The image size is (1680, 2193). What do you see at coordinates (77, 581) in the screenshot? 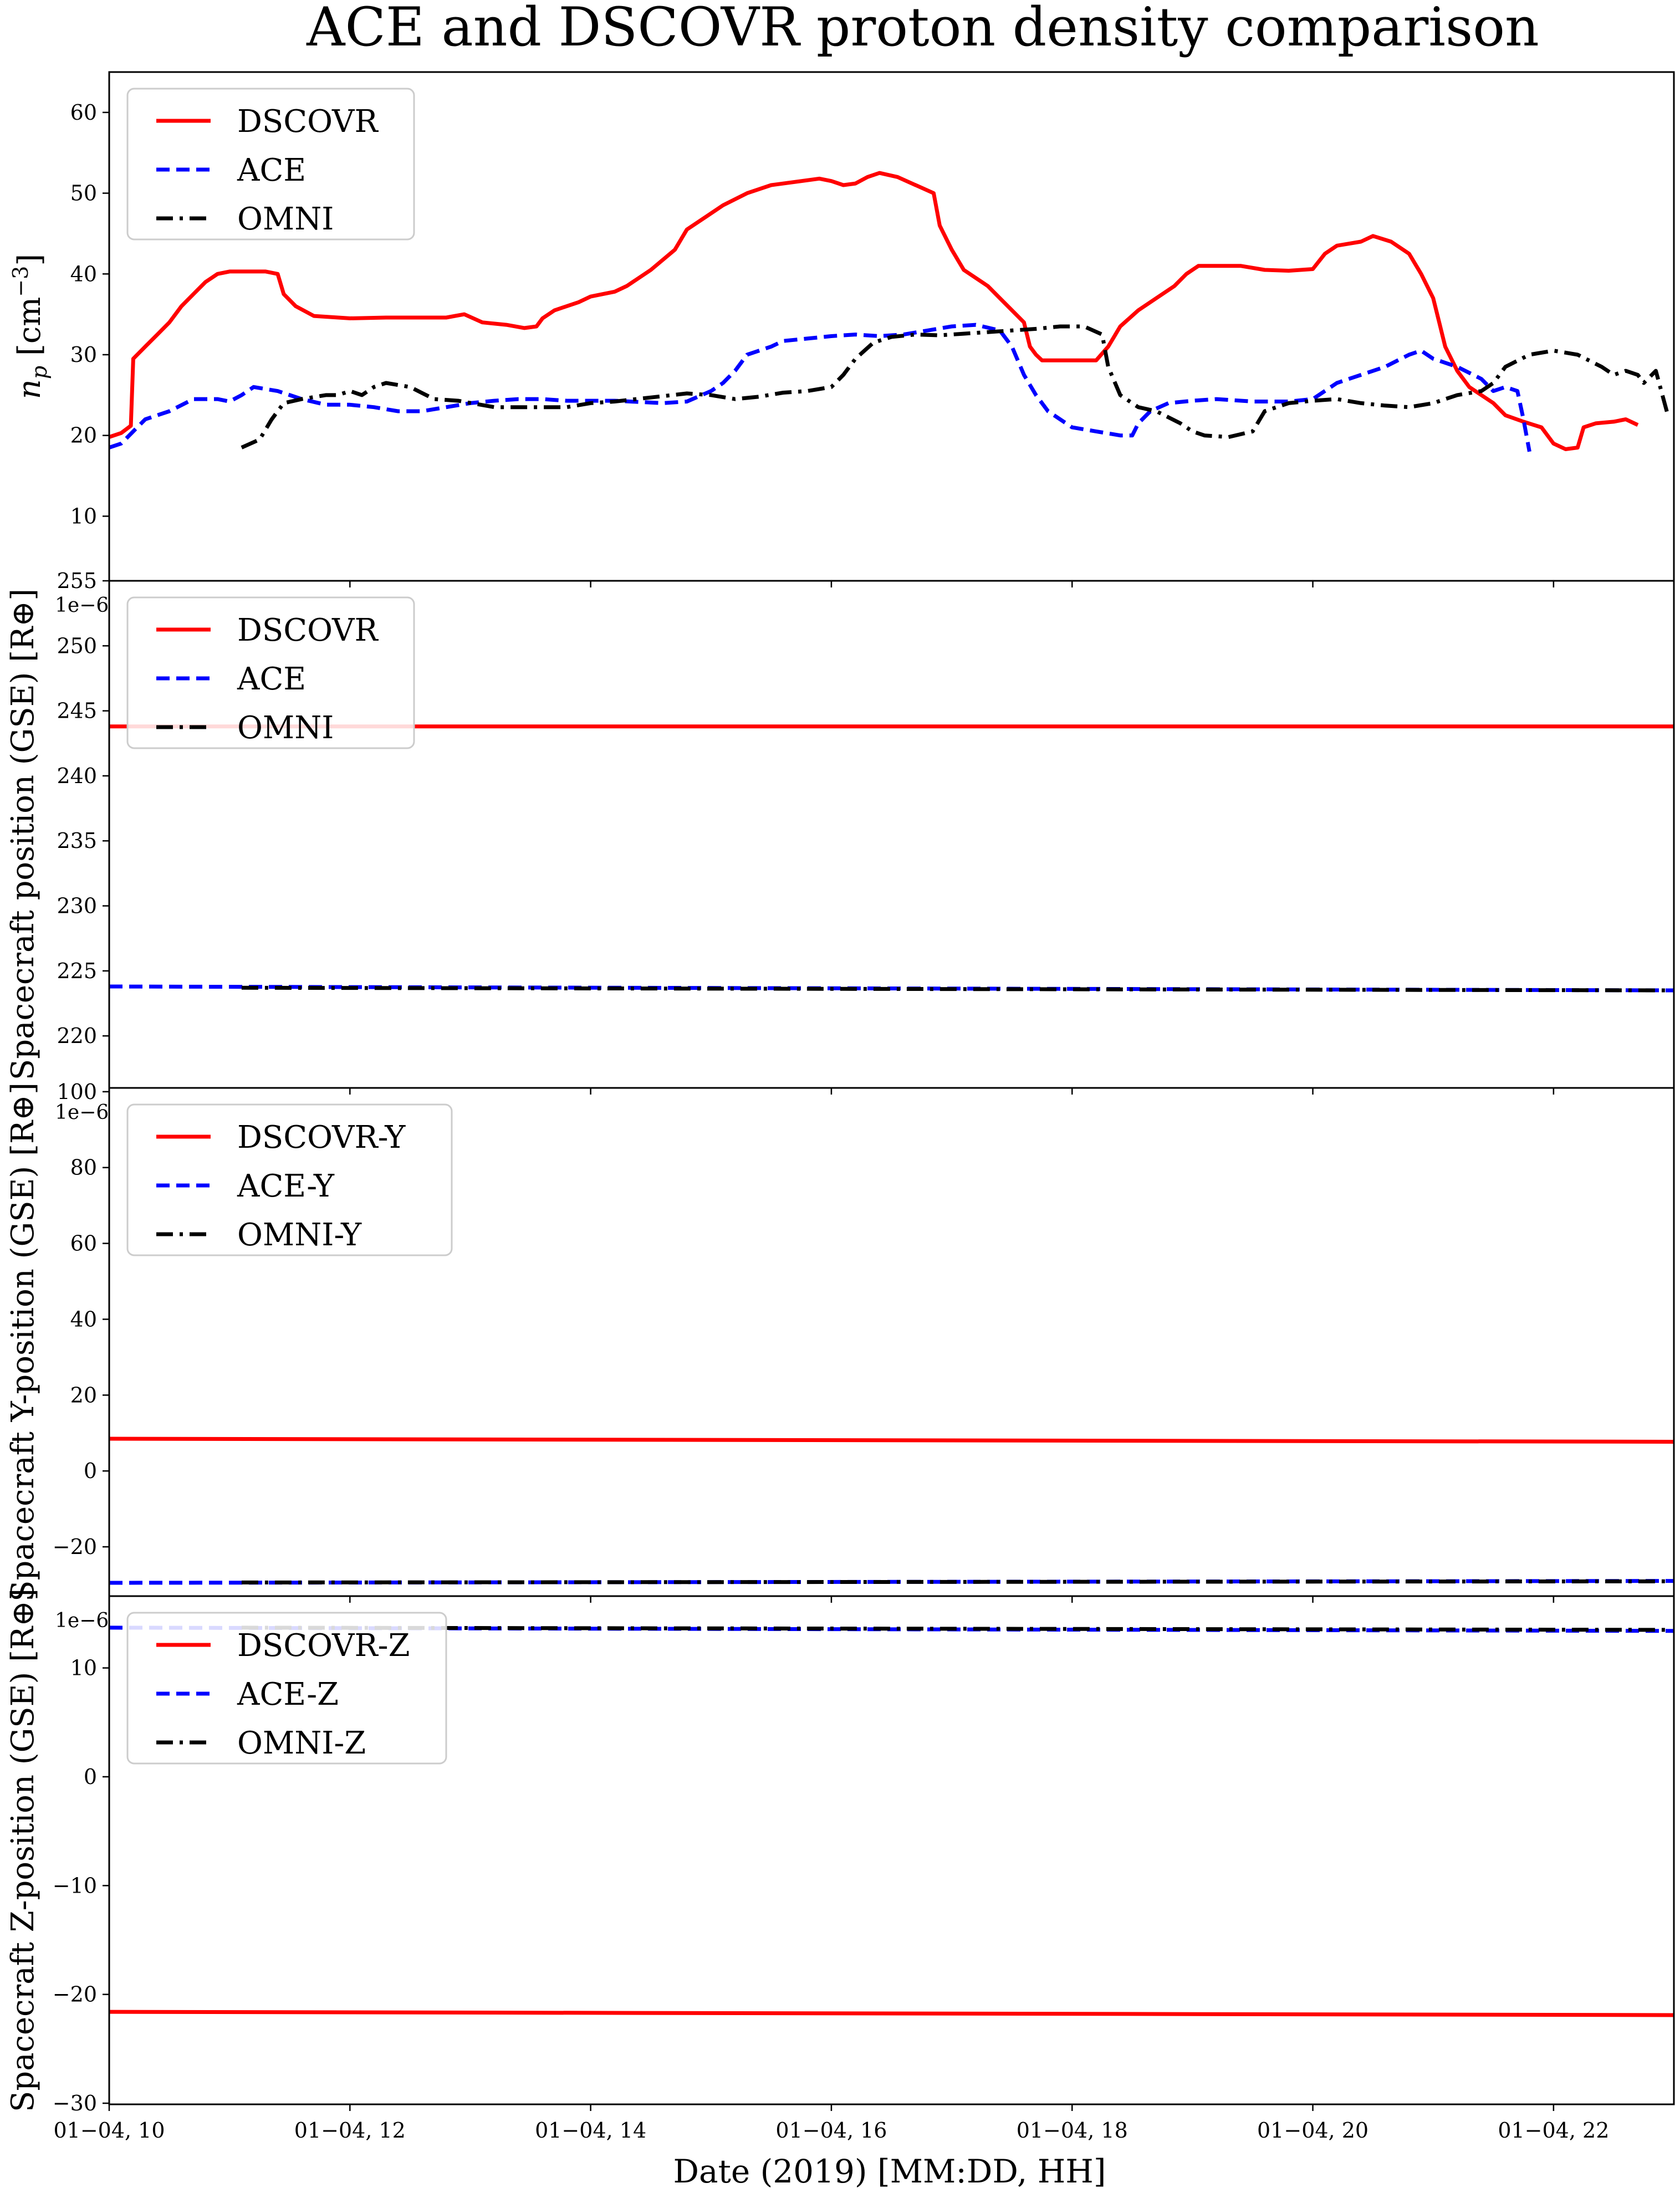
I see `y-tick-label: 255` at bounding box center [77, 581].